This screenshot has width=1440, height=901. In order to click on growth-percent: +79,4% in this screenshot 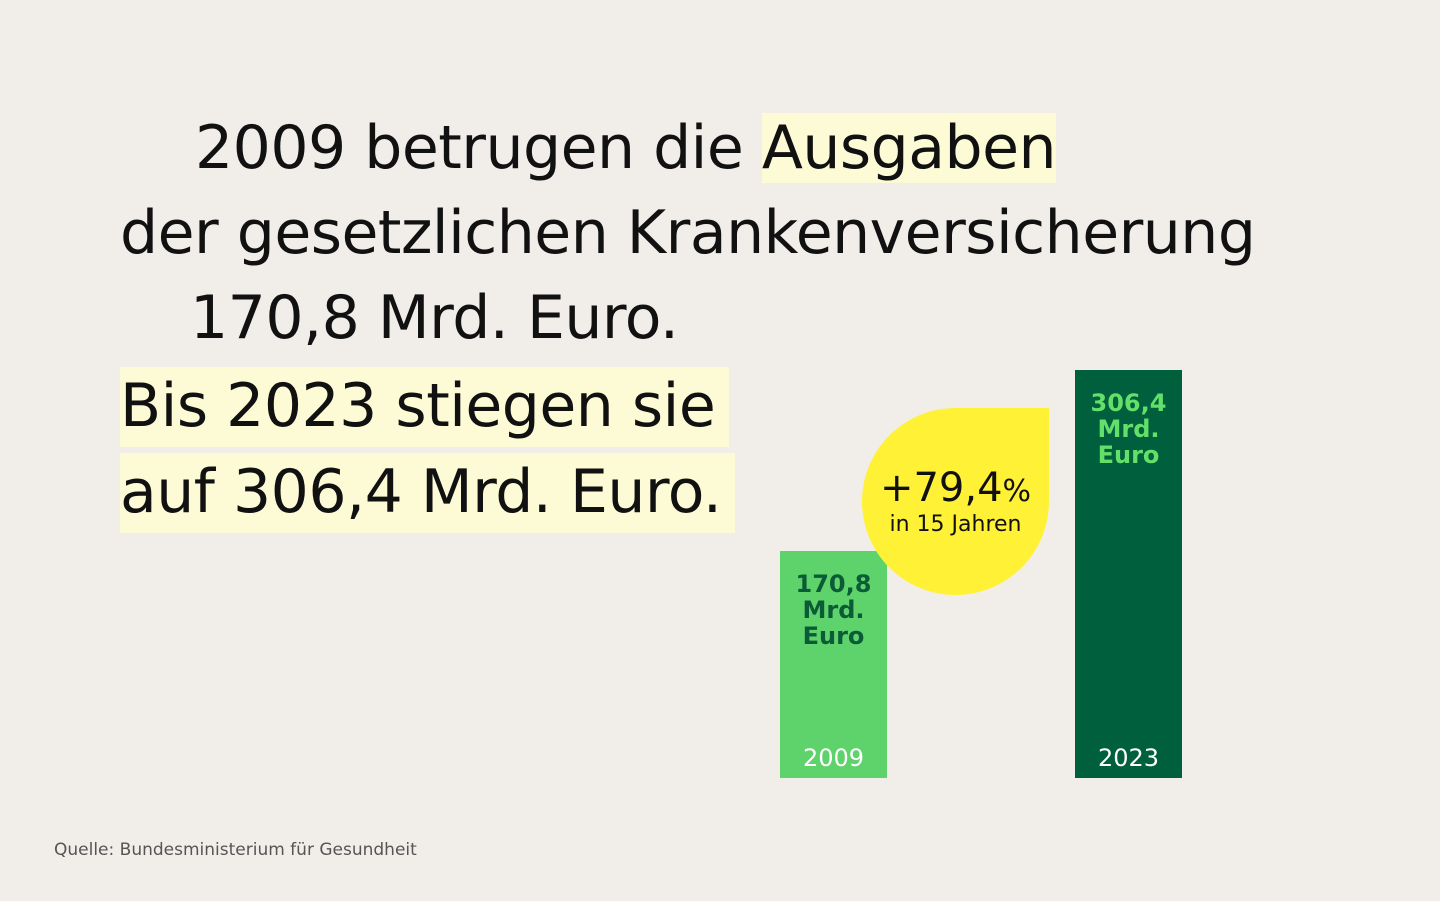, I will do `click(955, 490)`.